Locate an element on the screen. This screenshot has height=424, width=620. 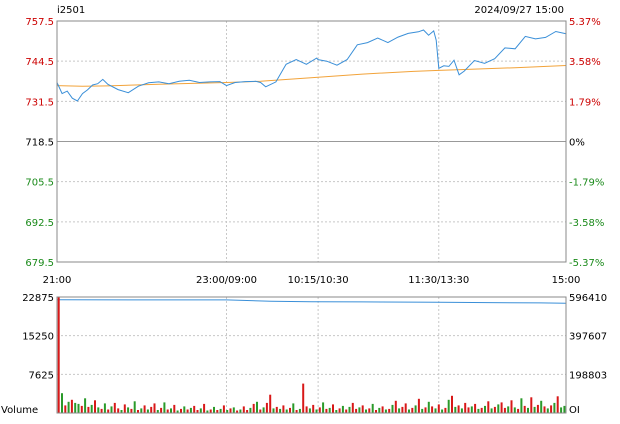
volume-tick-label: 22875 is located at coordinates (38, 298).